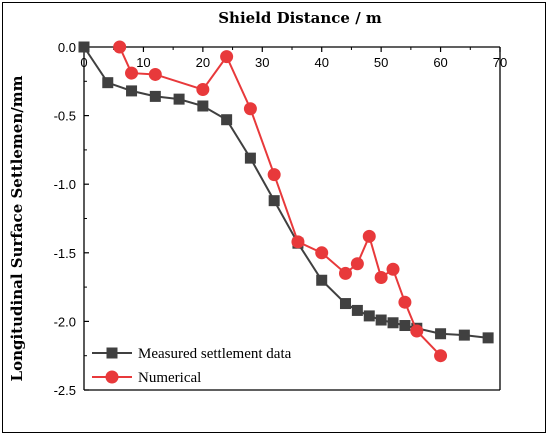 This screenshot has height=437, width=550. What do you see at coordinates (65, 116) in the screenshot?
I see `y-tick-label: -0.5` at bounding box center [65, 116].